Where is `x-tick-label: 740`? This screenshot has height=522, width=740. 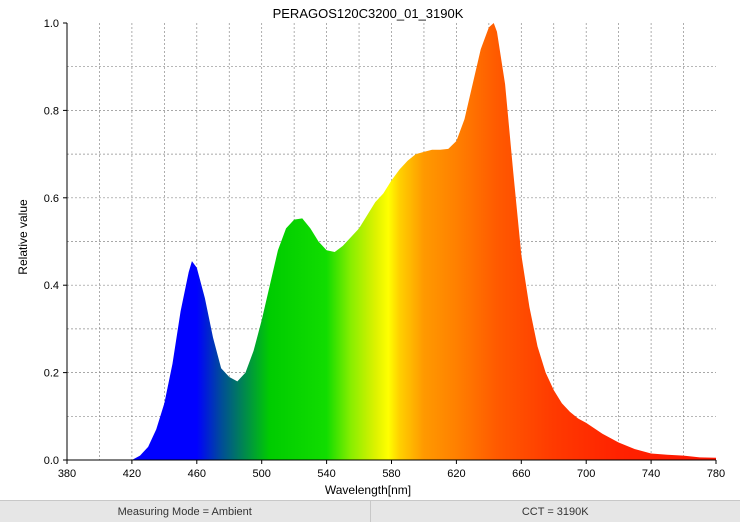
x-tick-label: 740 is located at coordinates (651, 474).